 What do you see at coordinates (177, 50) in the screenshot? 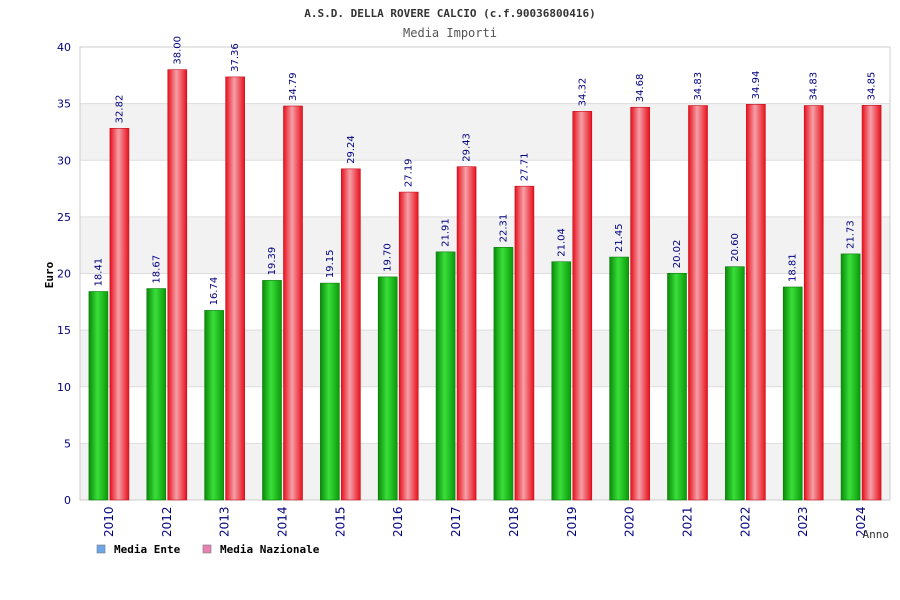
I see `data-label: 38.00` at bounding box center [177, 50].